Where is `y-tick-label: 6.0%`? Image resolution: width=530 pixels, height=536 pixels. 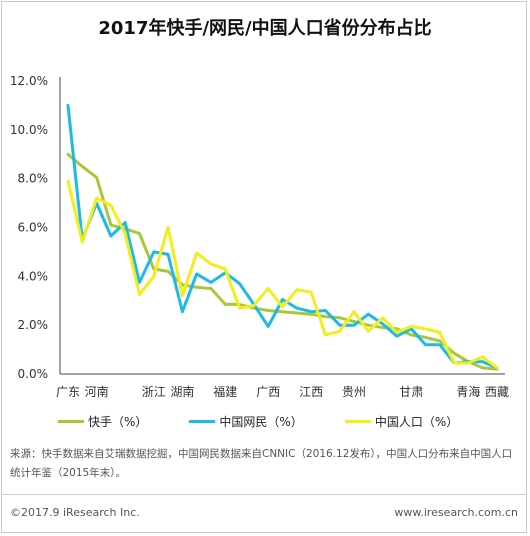
y-tick-label: 6.0% is located at coordinates (33, 228).